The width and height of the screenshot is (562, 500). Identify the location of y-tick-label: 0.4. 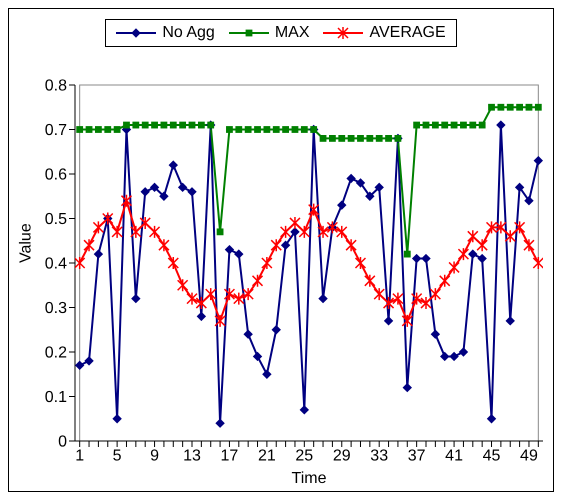
(56, 264).